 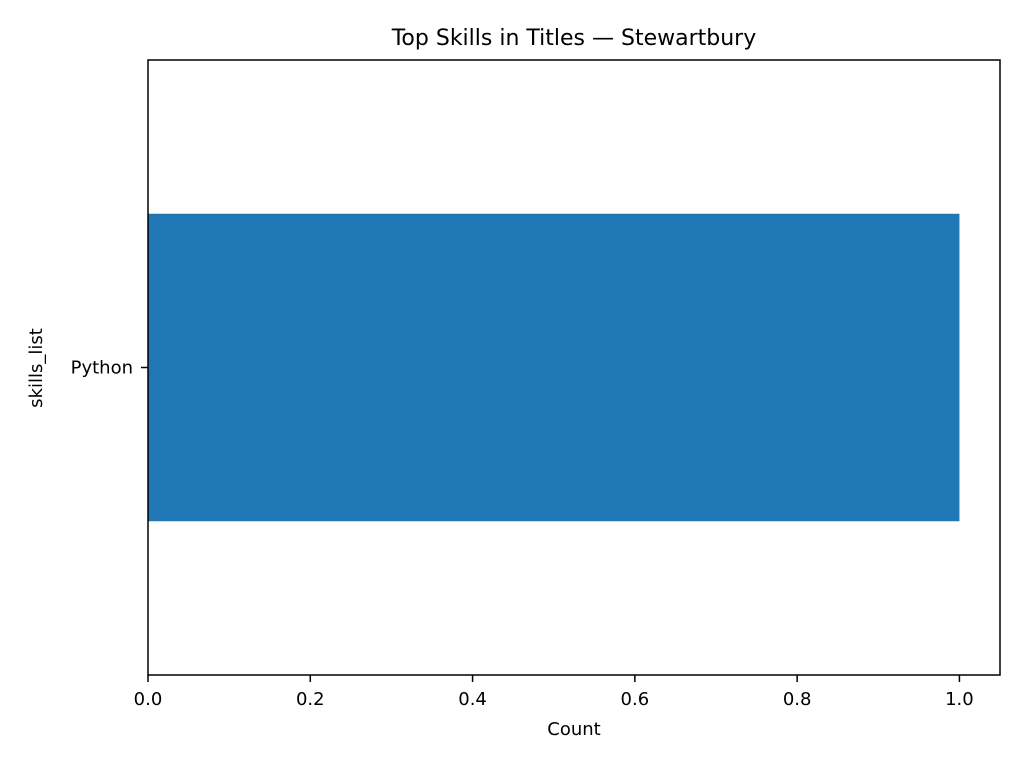 What do you see at coordinates (102, 368) in the screenshot?
I see `y-tick-label: Python` at bounding box center [102, 368].